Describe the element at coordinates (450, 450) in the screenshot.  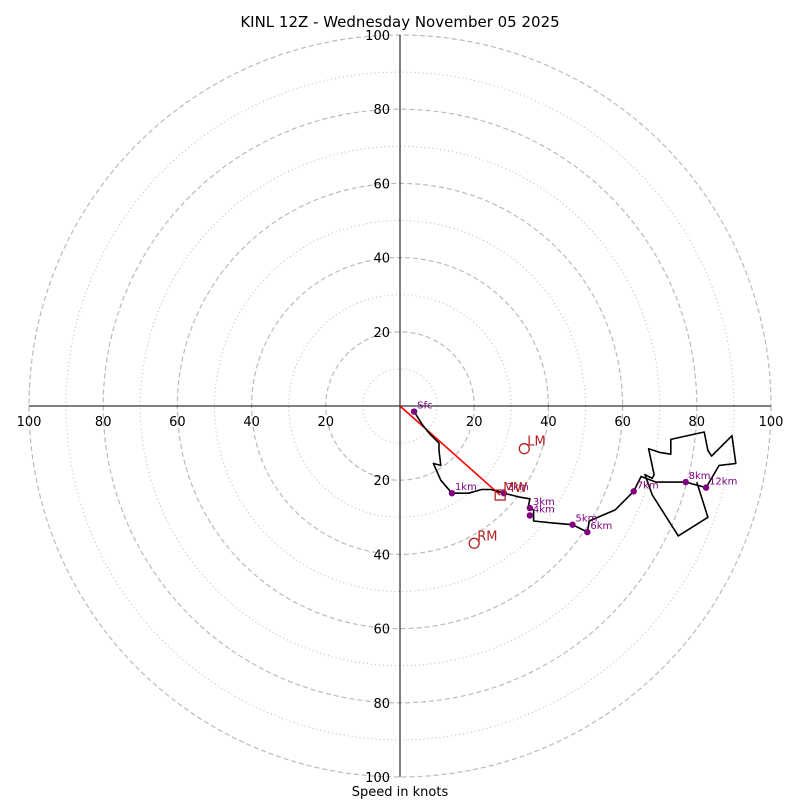
I see `shear-vector-line` at that location.